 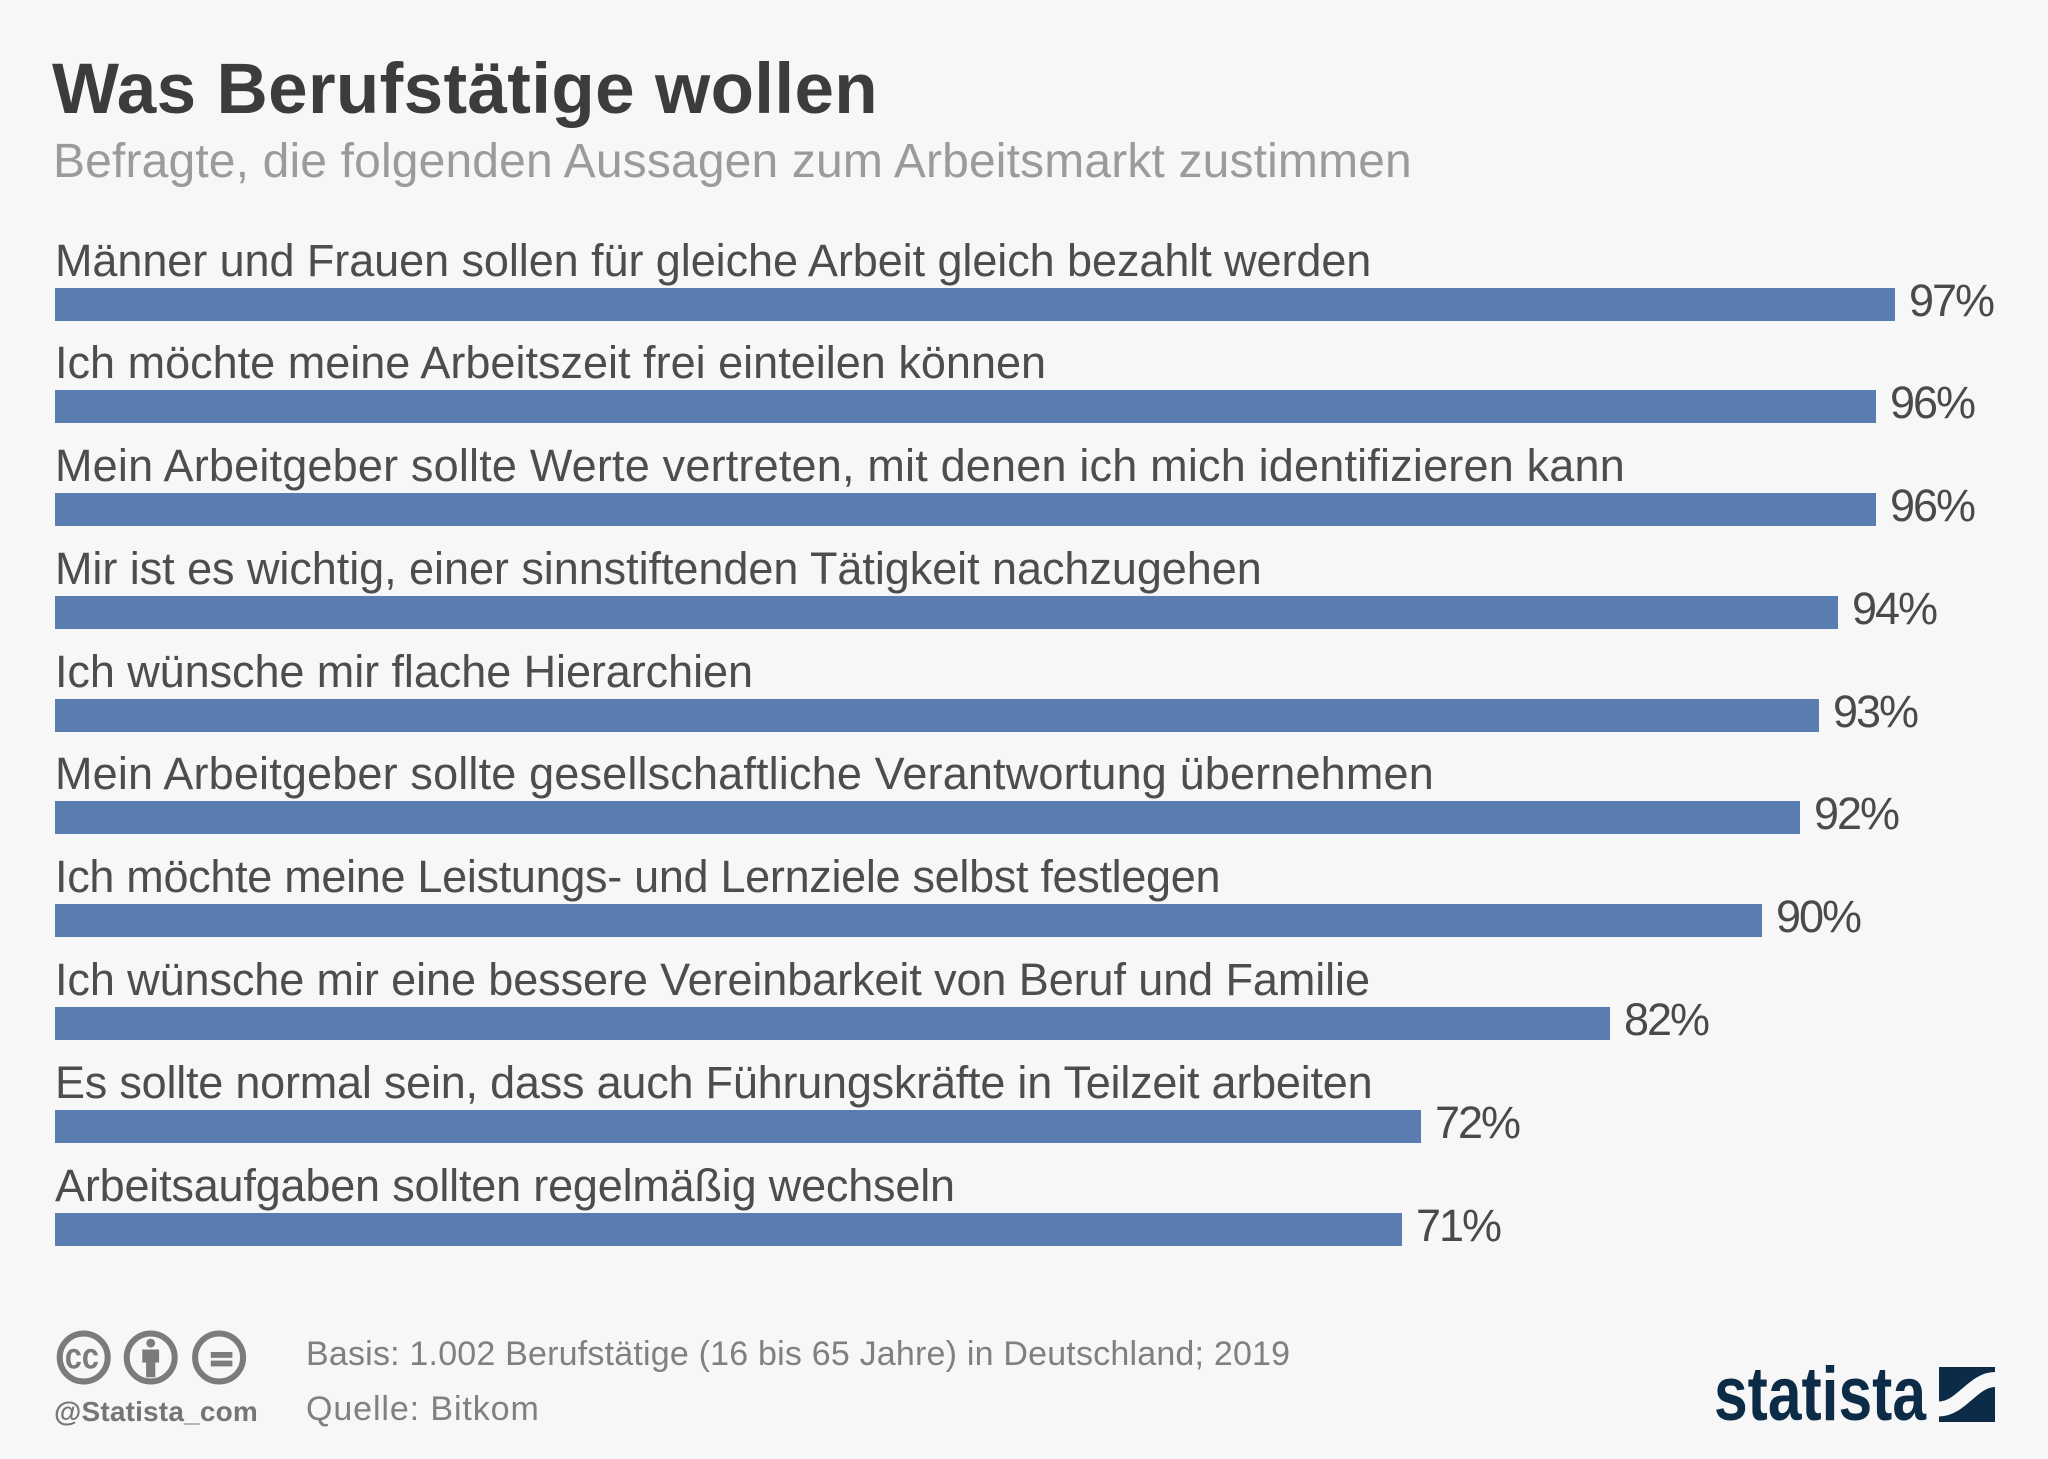 I want to click on svg-text: cc, so click(x=82, y=1356).